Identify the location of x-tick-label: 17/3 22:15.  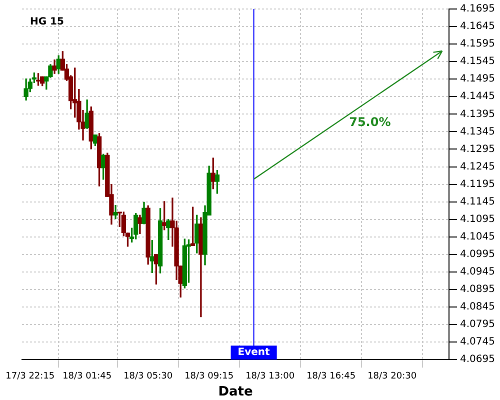
(30, 376).